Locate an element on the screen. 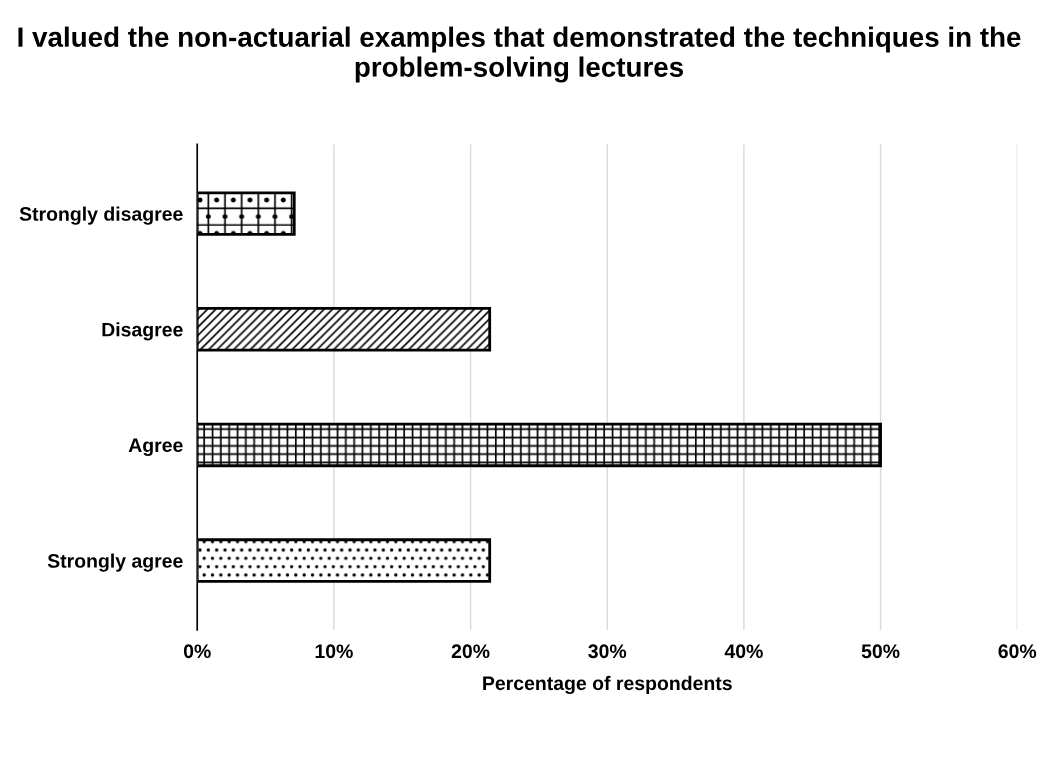  x-tick-label: 40% is located at coordinates (743, 651).